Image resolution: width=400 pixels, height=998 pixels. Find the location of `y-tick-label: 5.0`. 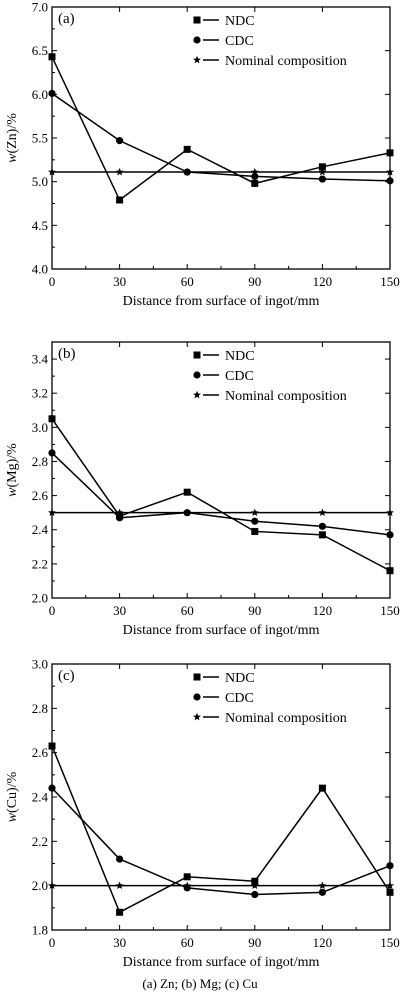

y-tick-label: 5.0 is located at coordinates (40, 181).